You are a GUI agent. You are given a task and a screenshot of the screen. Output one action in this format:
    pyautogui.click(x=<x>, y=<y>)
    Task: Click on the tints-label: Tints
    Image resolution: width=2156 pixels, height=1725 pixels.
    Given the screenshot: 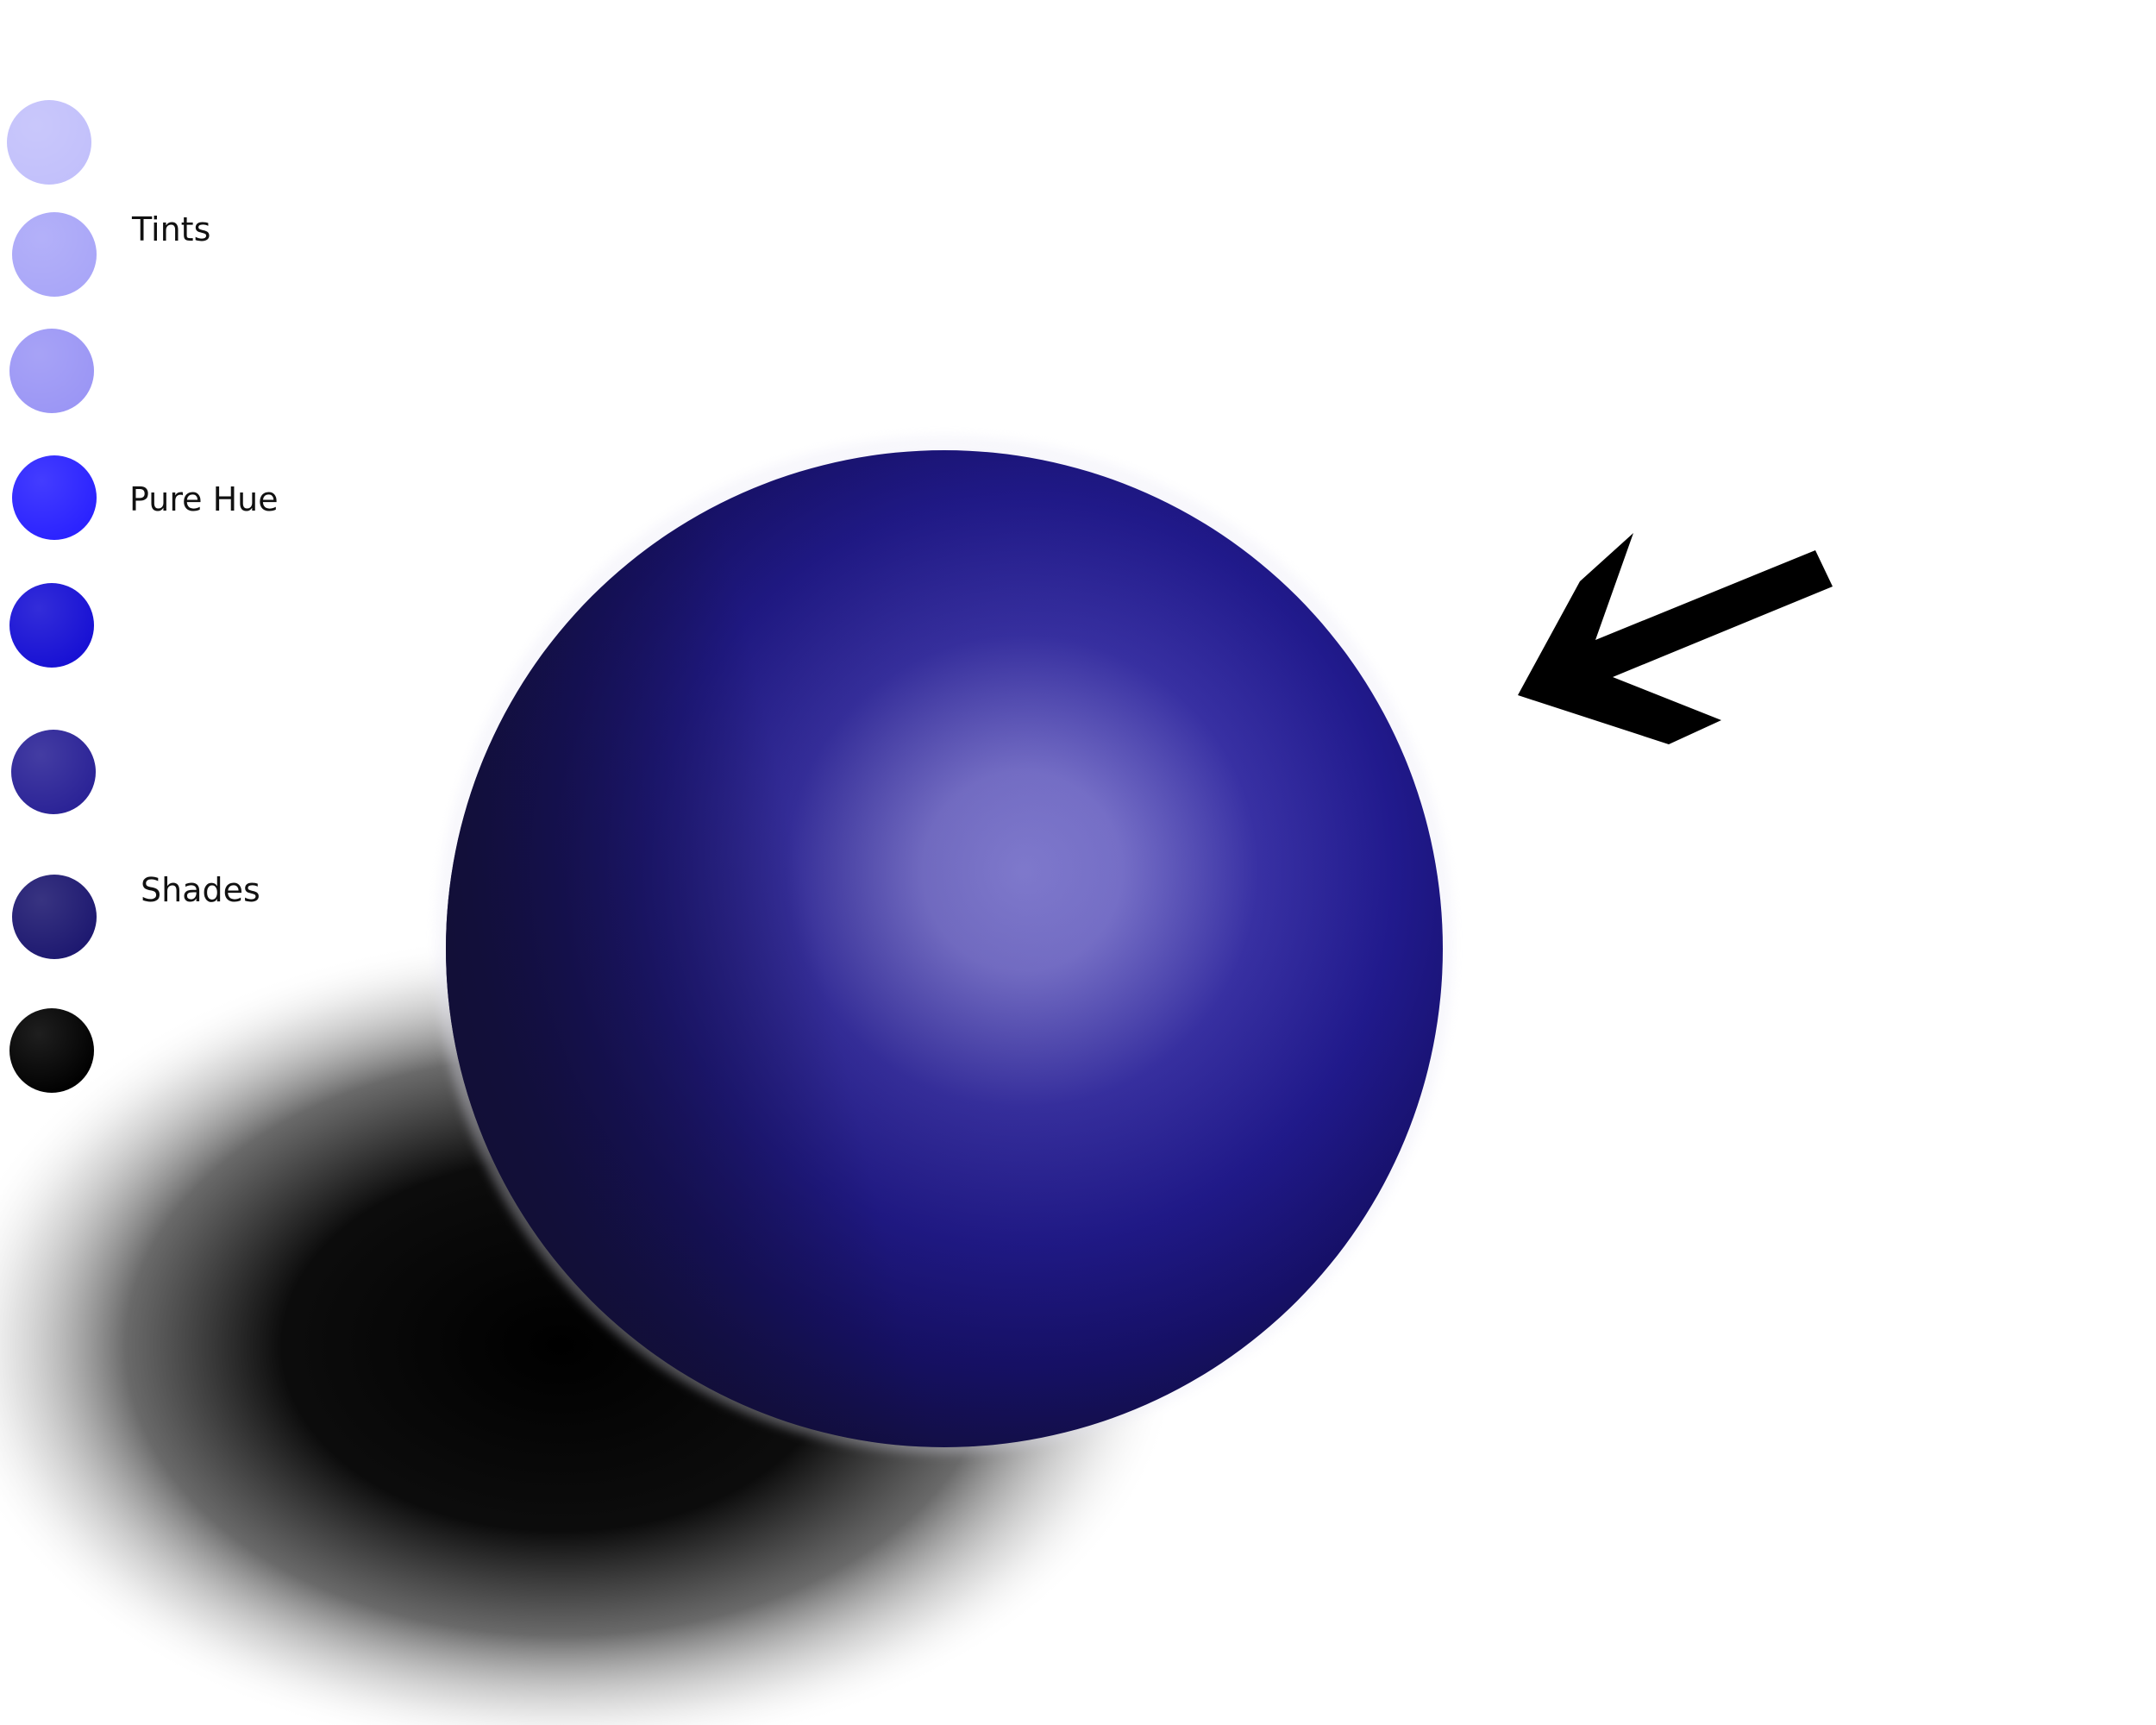 What is the action you would take?
    pyautogui.click(x=171, y=229)
    